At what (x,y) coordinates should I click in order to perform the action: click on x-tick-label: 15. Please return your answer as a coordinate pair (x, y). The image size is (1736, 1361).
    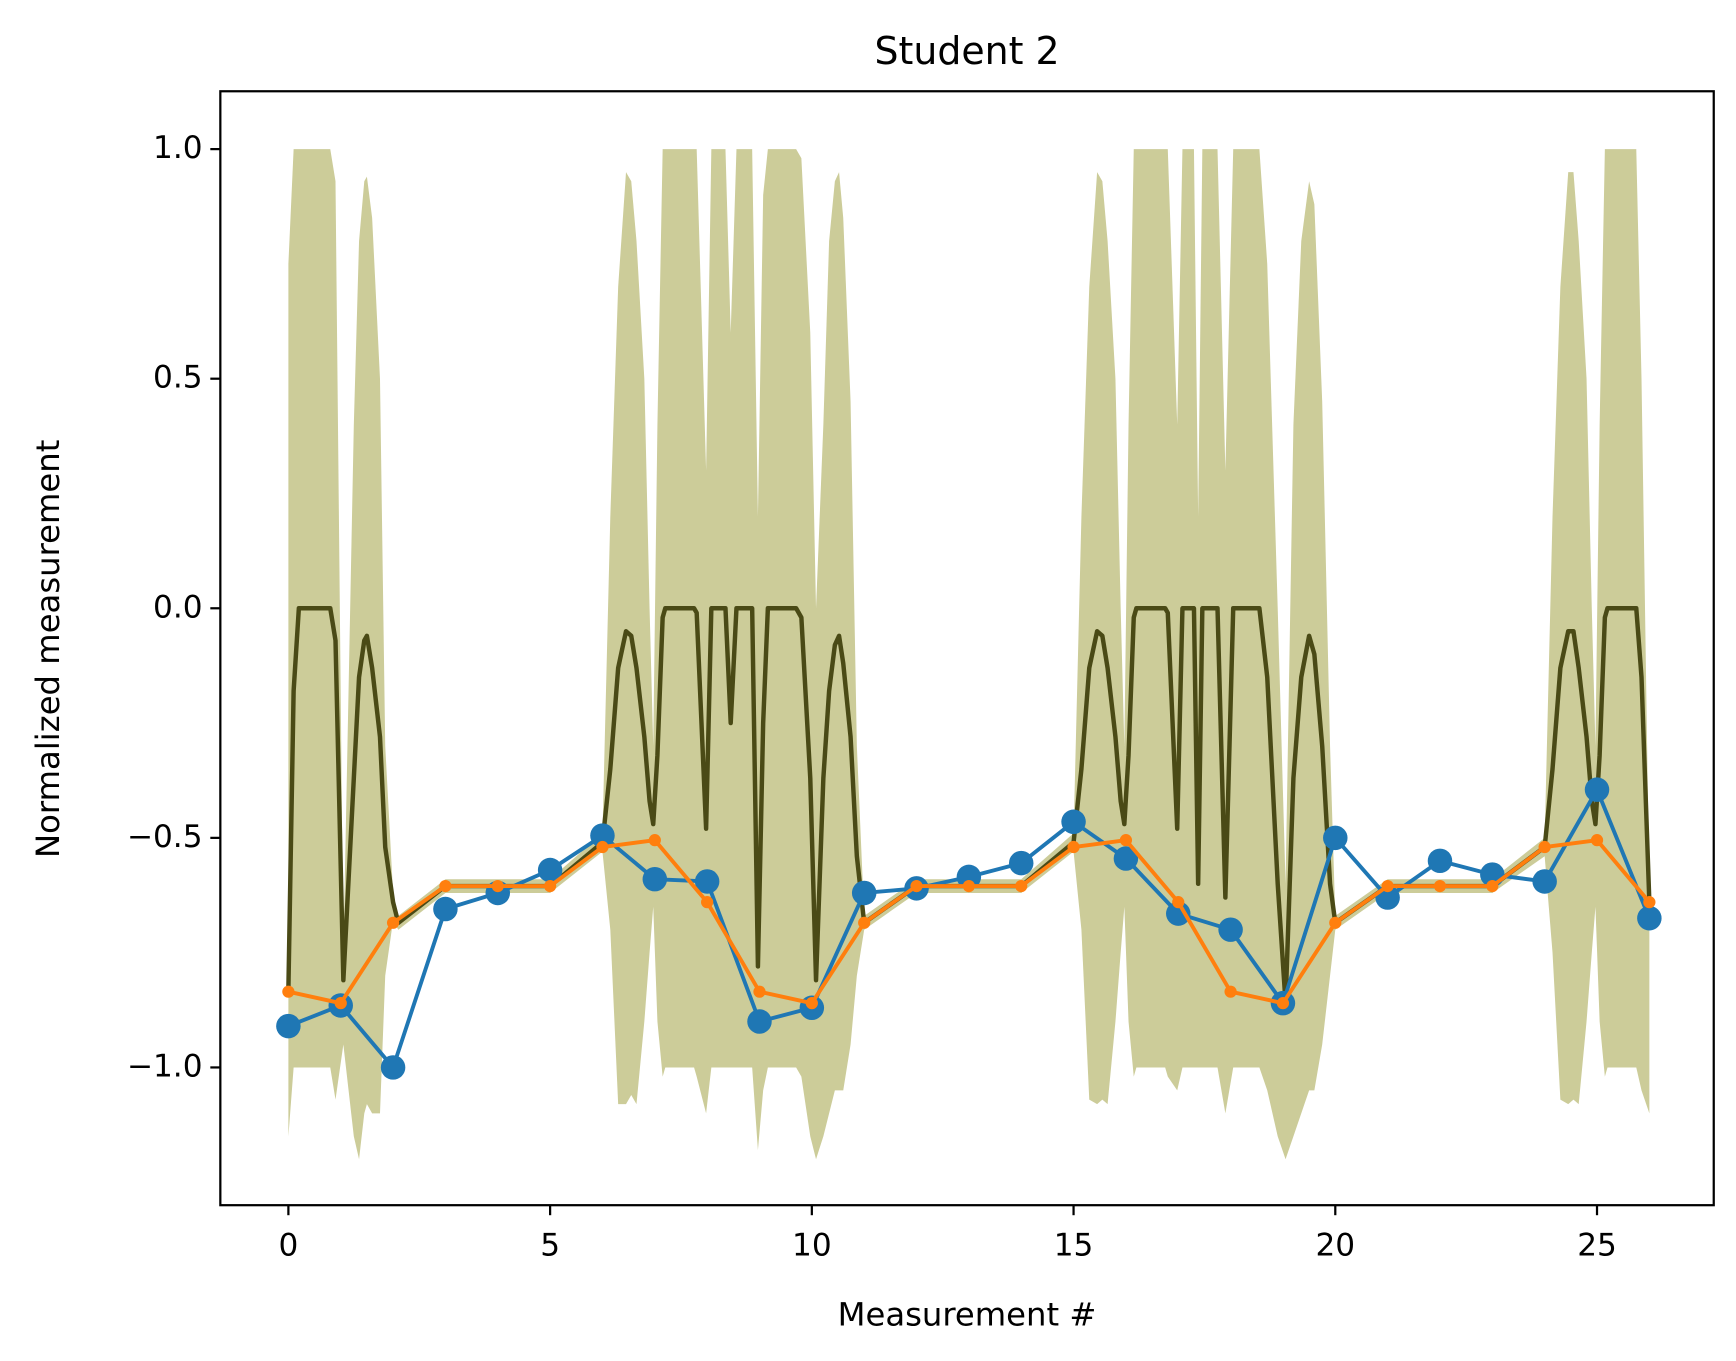
    Looking at the image, I should click on (1074, 1245).